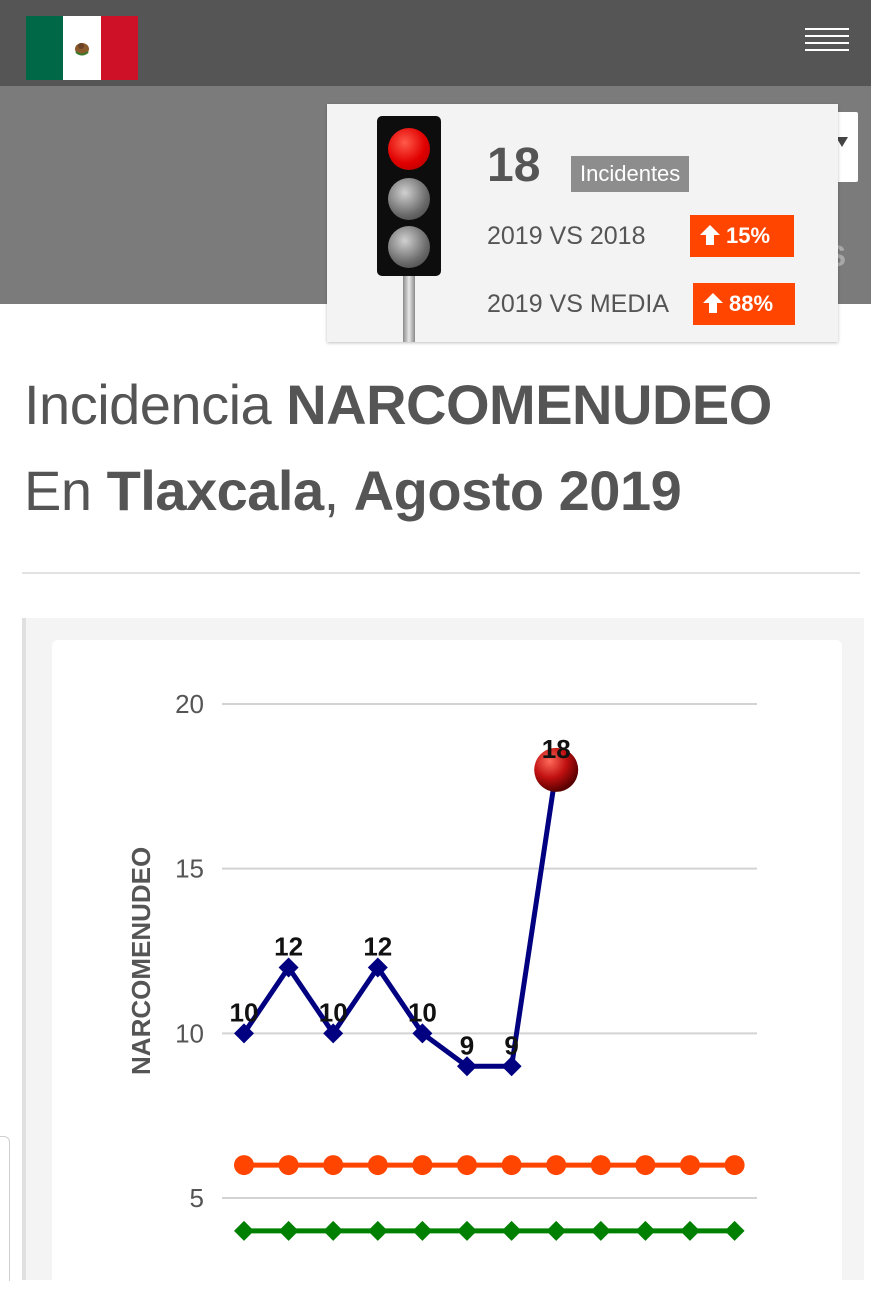 The image size is (871, 1300). Describe the element at coordinates (409, 309) in the screenshot. I see `traffic-light-pole` at that location.